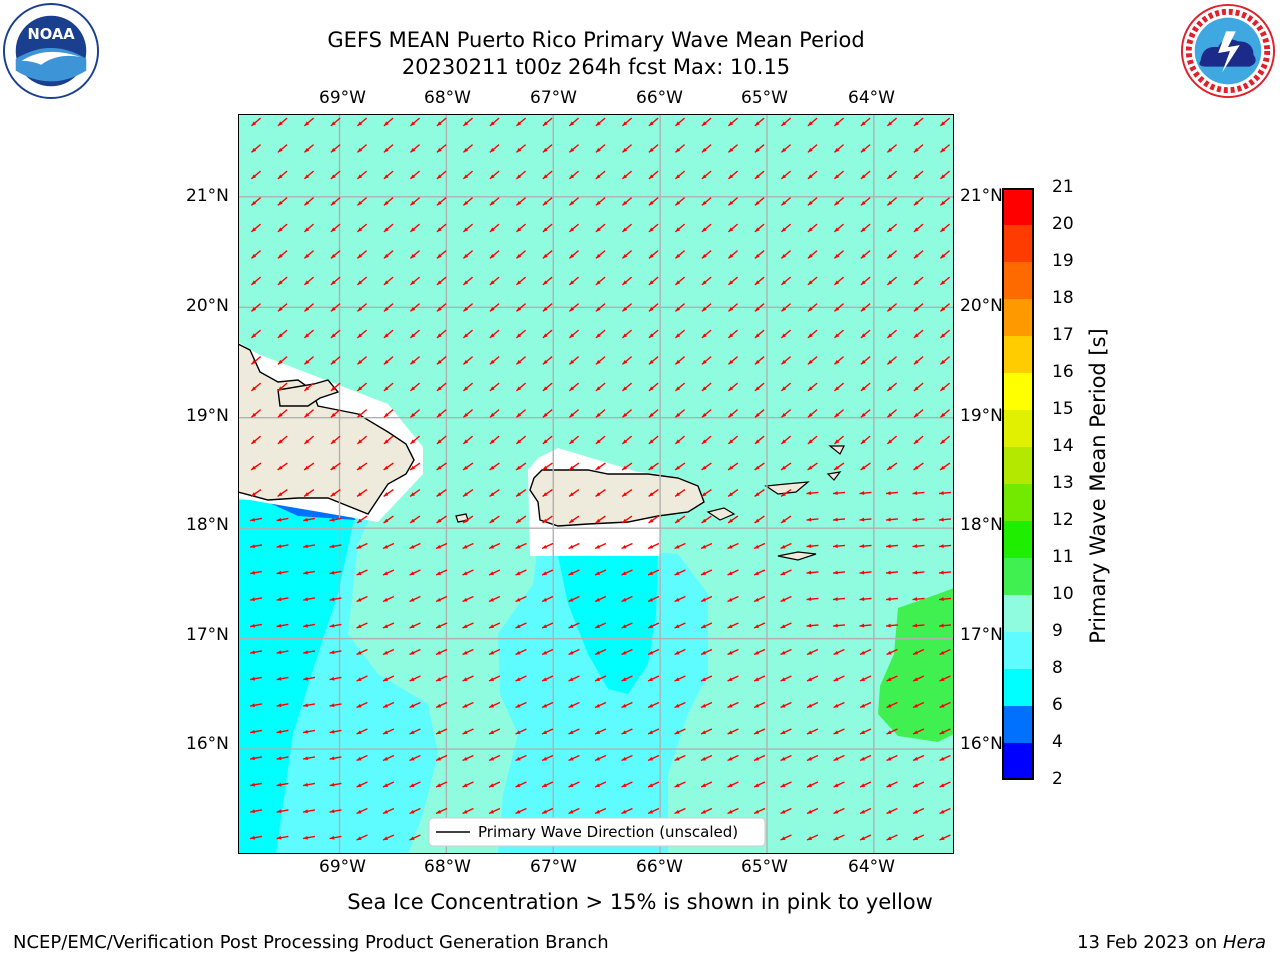 The width and height of the screenshot is (1280, 960). Describe the element at coordinates (342, 867) in the screenshot. I see `lon-label-bottom: 69°W` at that location.